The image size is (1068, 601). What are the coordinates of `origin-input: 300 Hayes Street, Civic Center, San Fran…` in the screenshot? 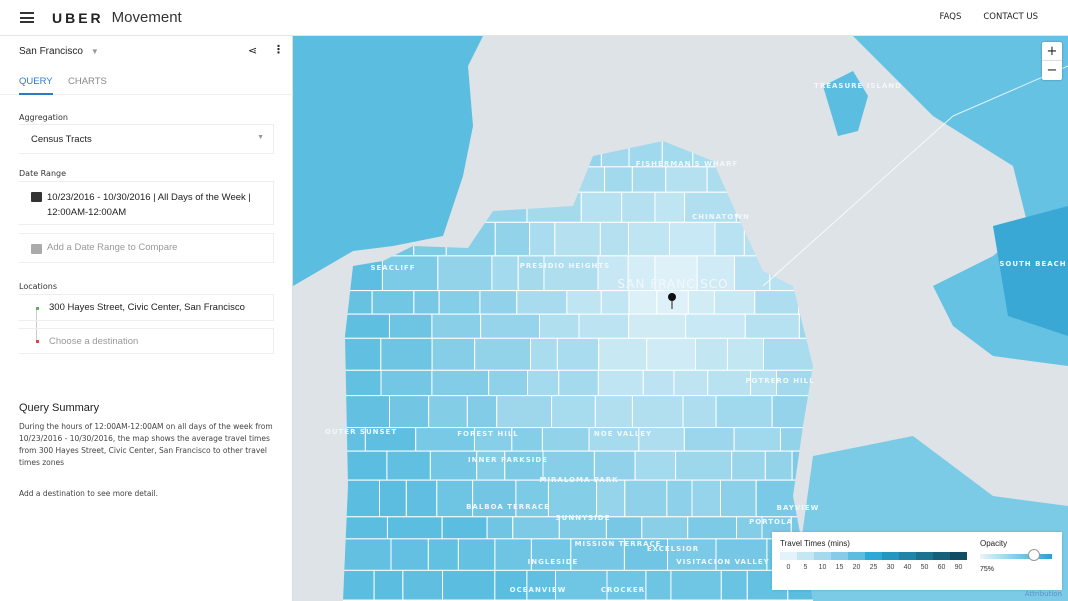 It's located at (146, 307).